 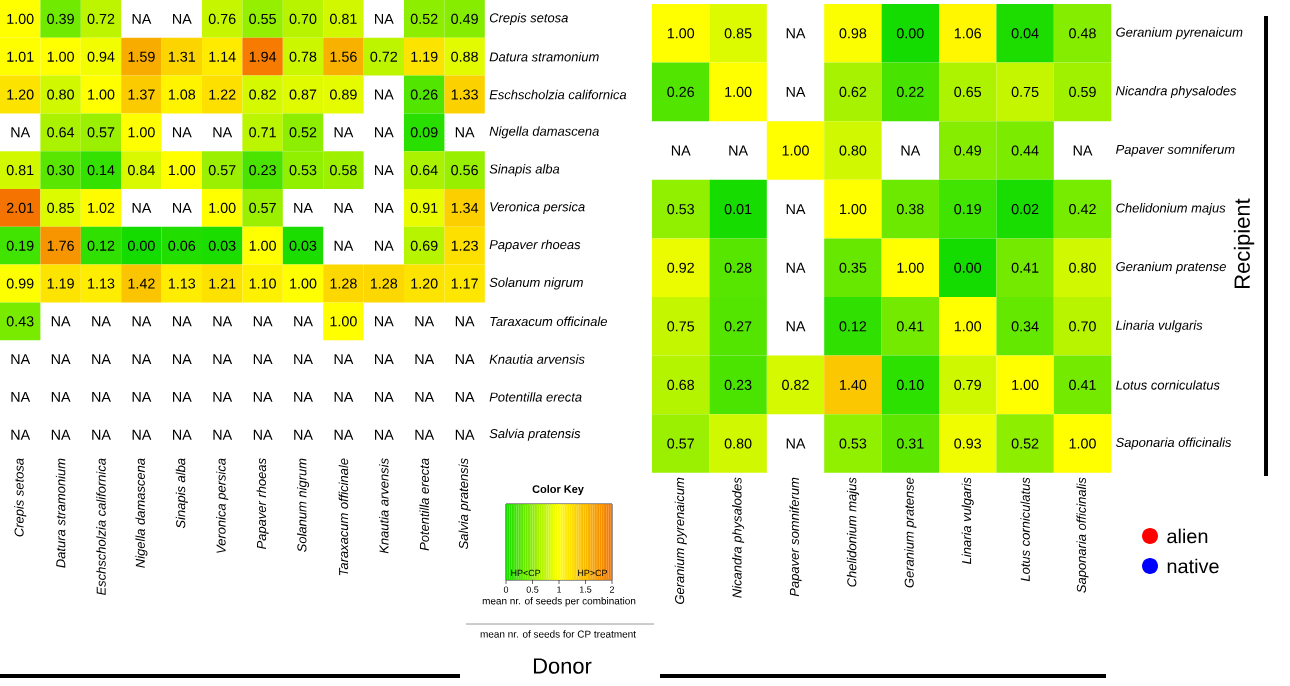 What do you see at coordinates (1193, 566) in the screenshot?
I see `text: native` at bounding box center [1193, 566].